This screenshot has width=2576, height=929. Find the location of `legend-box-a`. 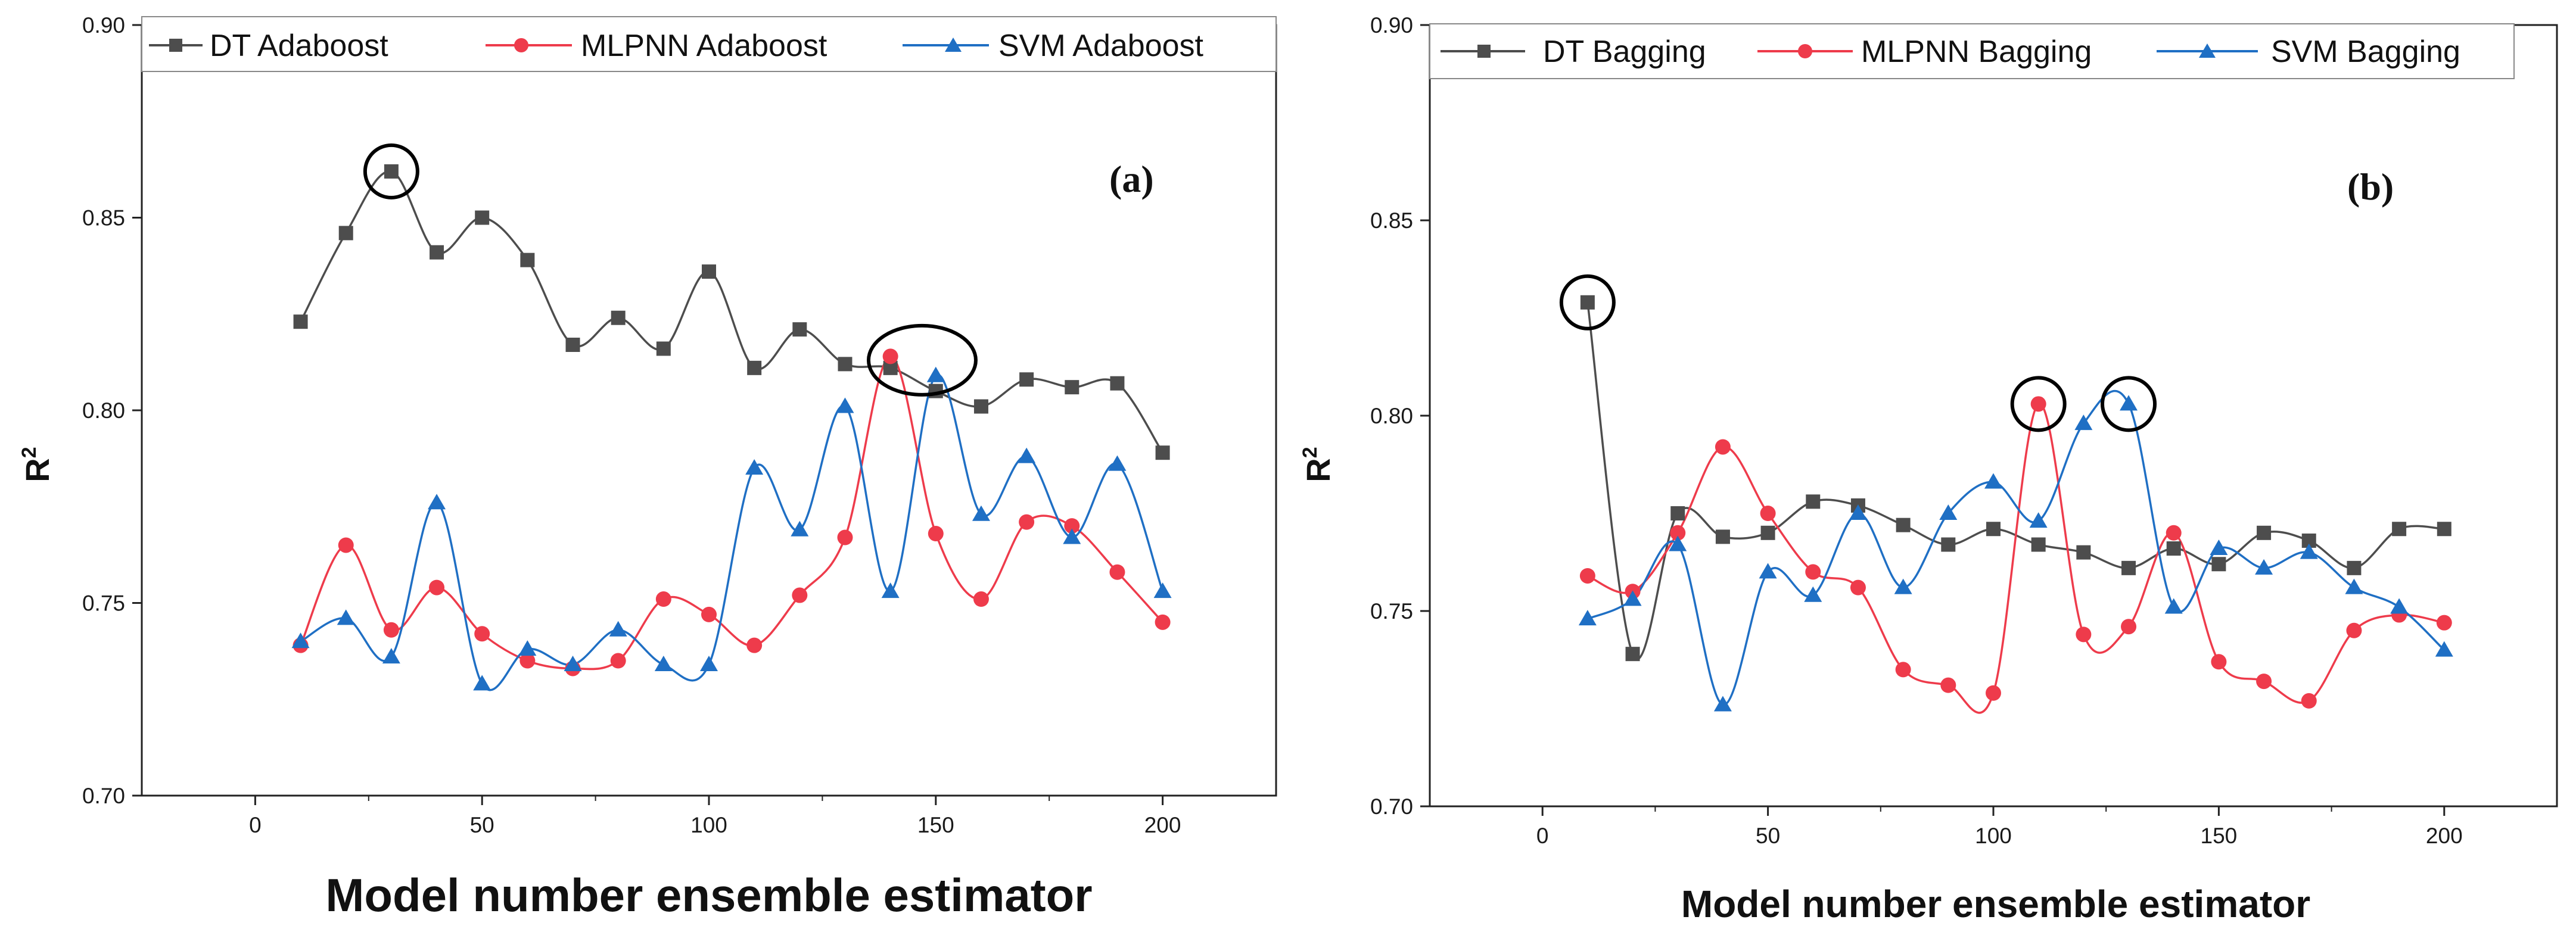

legend-box-a is located at coordinates (709, 44).